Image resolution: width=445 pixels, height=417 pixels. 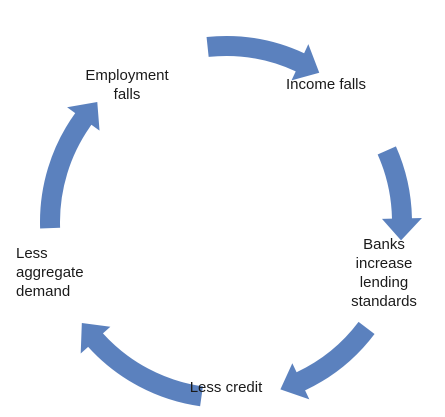 What do you see at coordinates (384, 263) in the screenshot?
I see `node-banks-line-2: increase` at bounding box center [384, 263].